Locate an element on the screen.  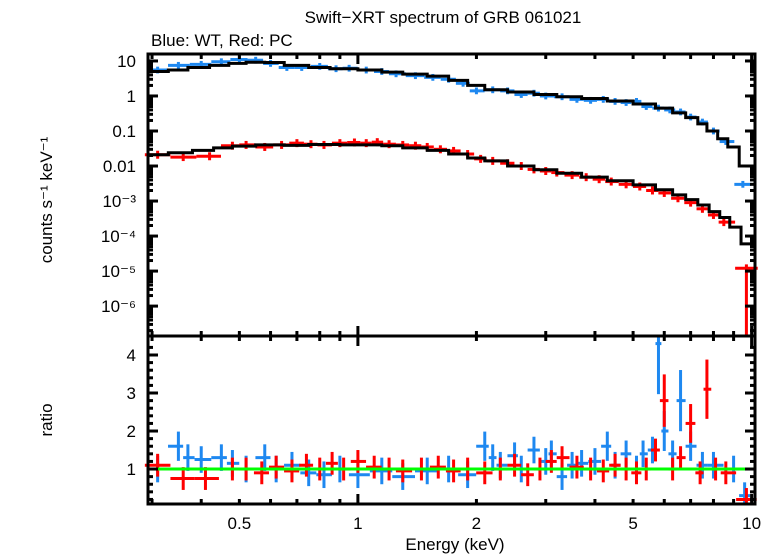
x-tick-label: 2 is located at coordinates (476, 523).